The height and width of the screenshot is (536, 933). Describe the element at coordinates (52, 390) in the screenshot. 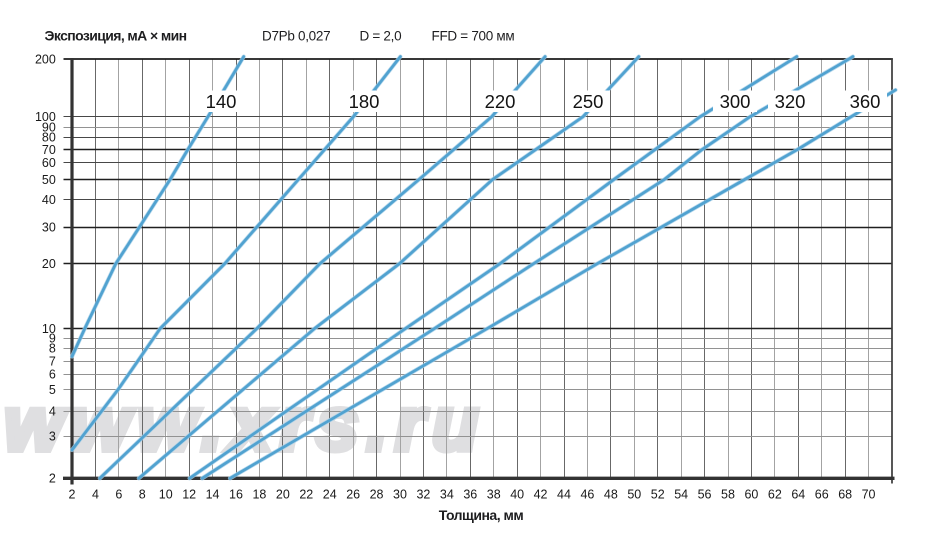

I see `svg-text: 5` at that location.